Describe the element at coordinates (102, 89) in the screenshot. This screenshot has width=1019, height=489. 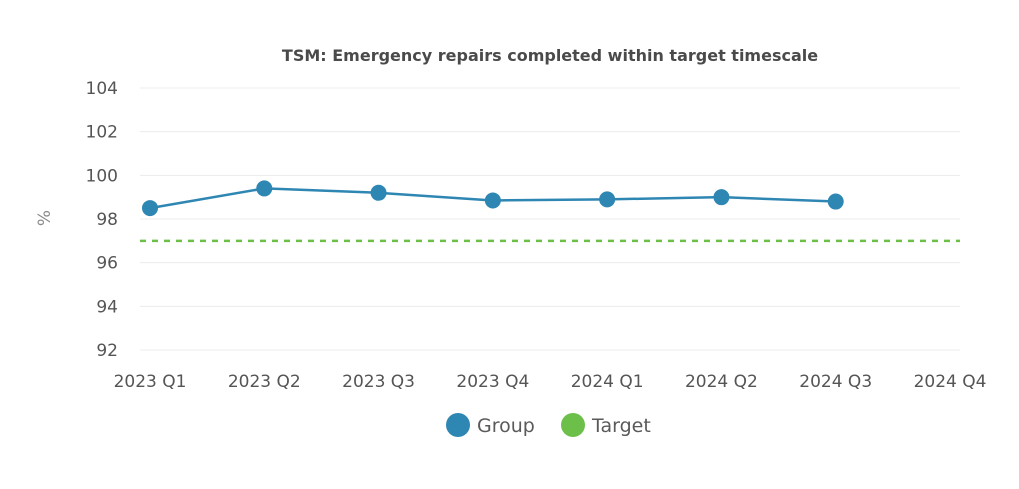
I see `y-tick-label: 104` at that location.